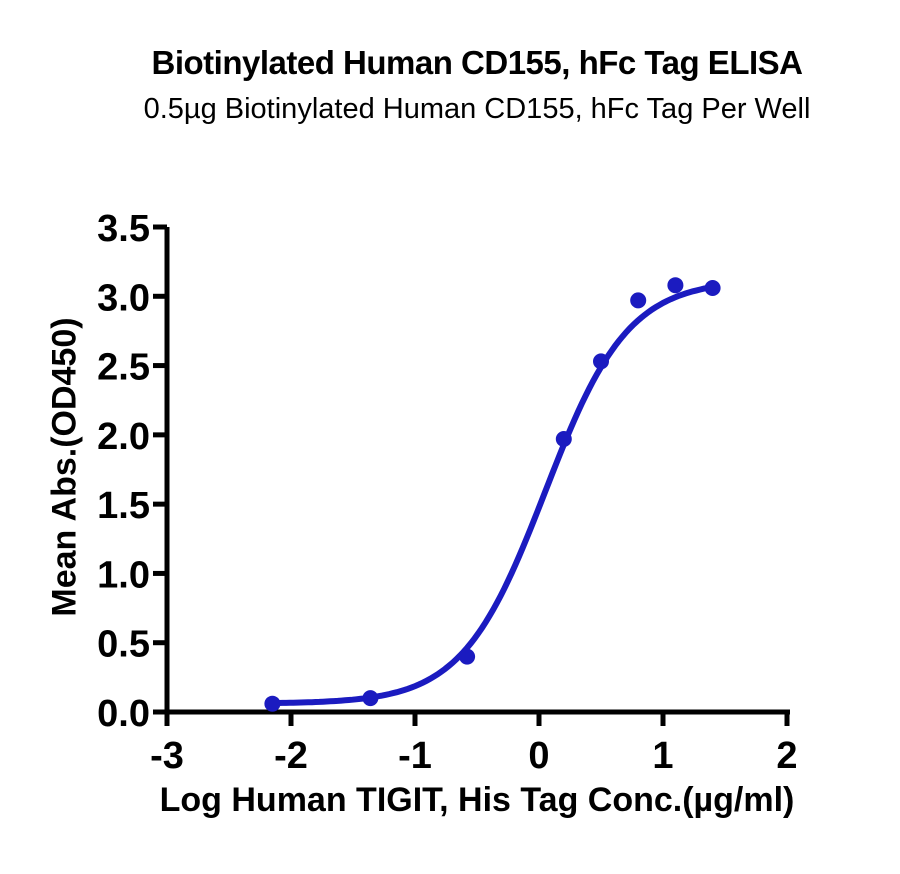  Describe the element at coordinates (123, 714) in the screenshot. I see `y-tick-label: 0.0` at that location.